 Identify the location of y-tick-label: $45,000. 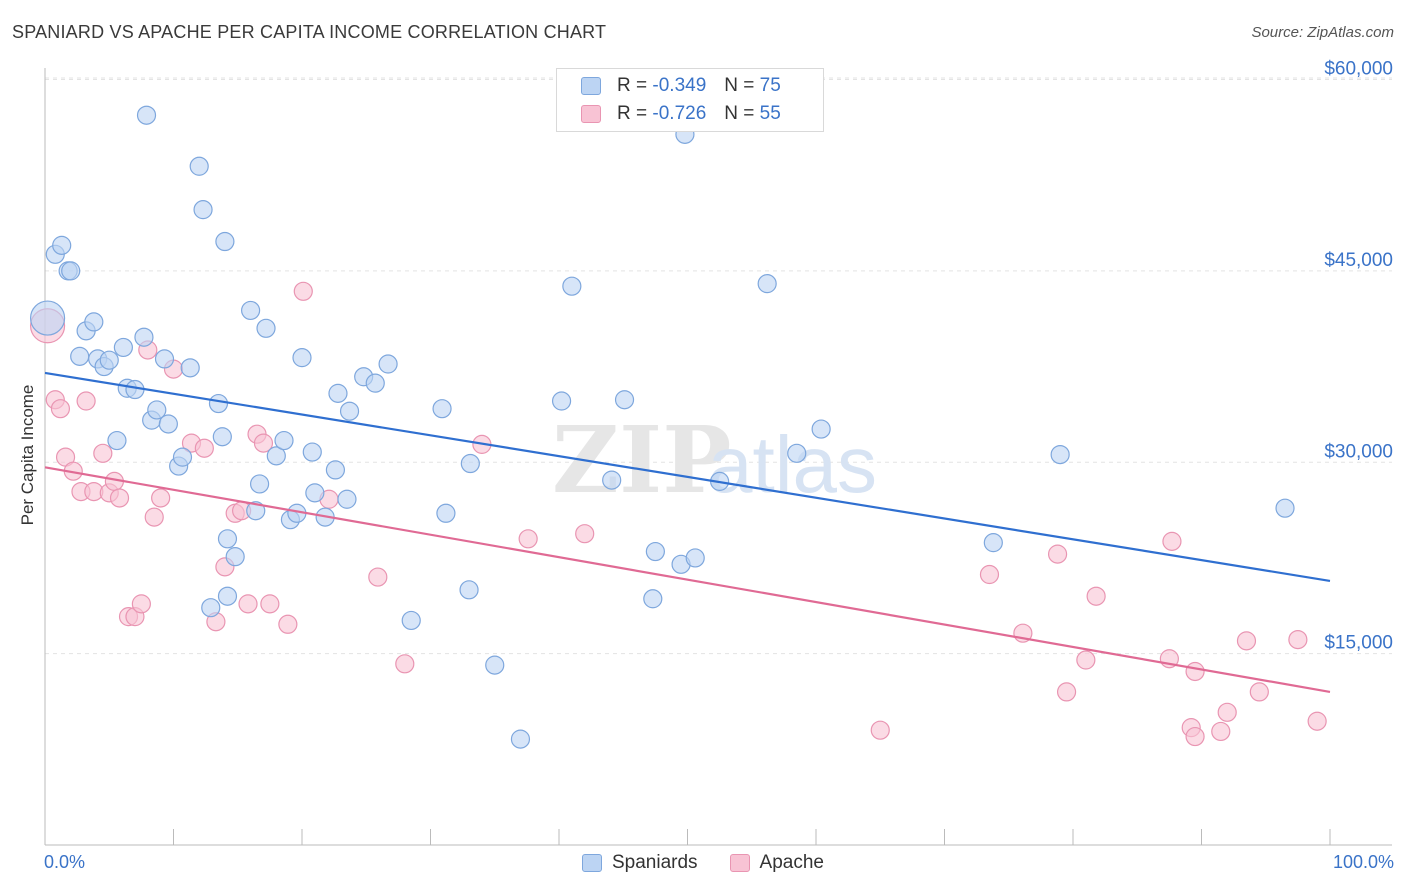
(1358, 260).